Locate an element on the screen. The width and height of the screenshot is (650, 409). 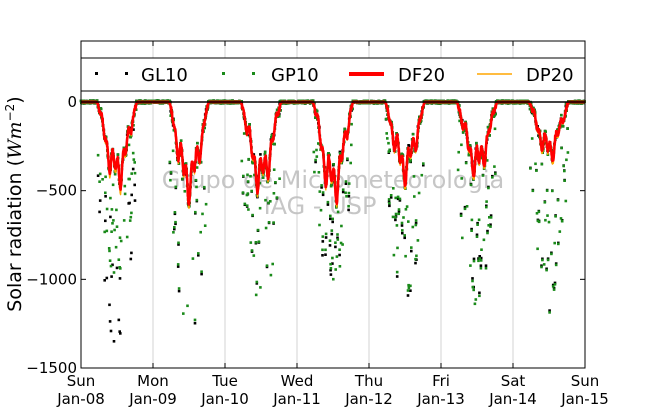
watermark-line-2: IAG - USP is located at coordinates (320, 206).